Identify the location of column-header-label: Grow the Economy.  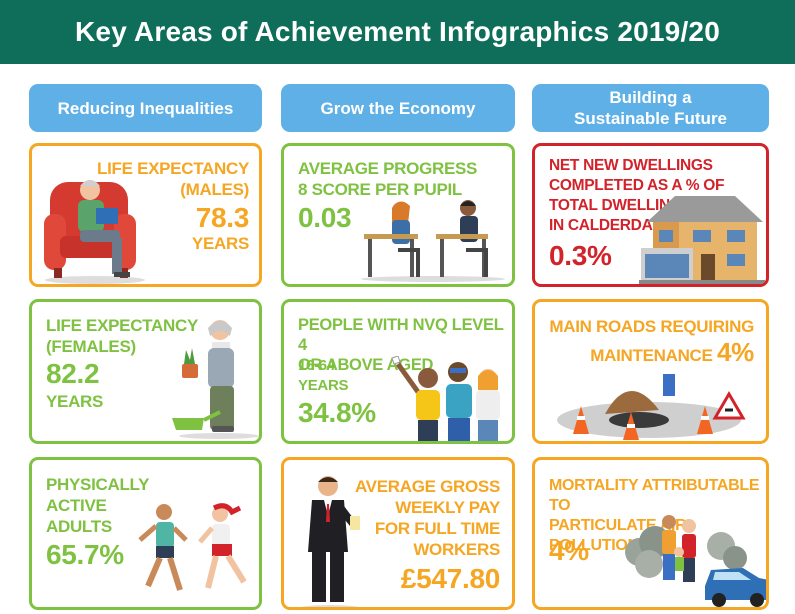
(398, 108).